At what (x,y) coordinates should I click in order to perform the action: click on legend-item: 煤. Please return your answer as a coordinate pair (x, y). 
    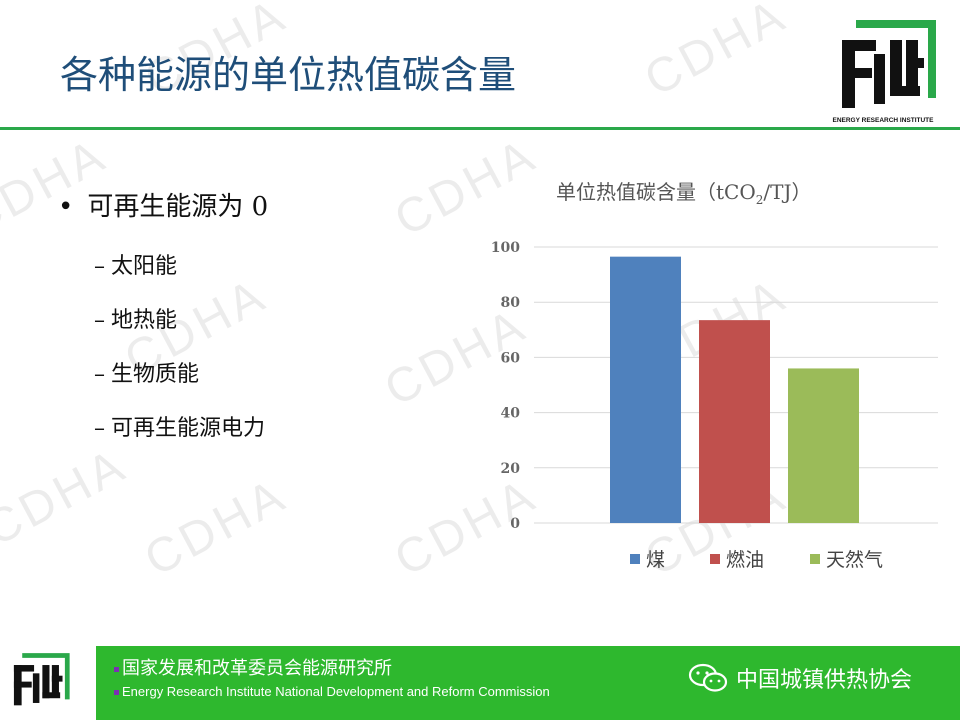
    Looking at the image, I should click on (647, 558).